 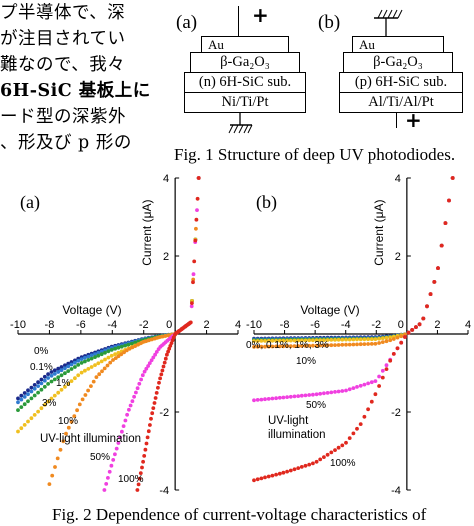 I want to click on japanese-line: 6H-SiC 基板上に, so click(x=75, y=91).